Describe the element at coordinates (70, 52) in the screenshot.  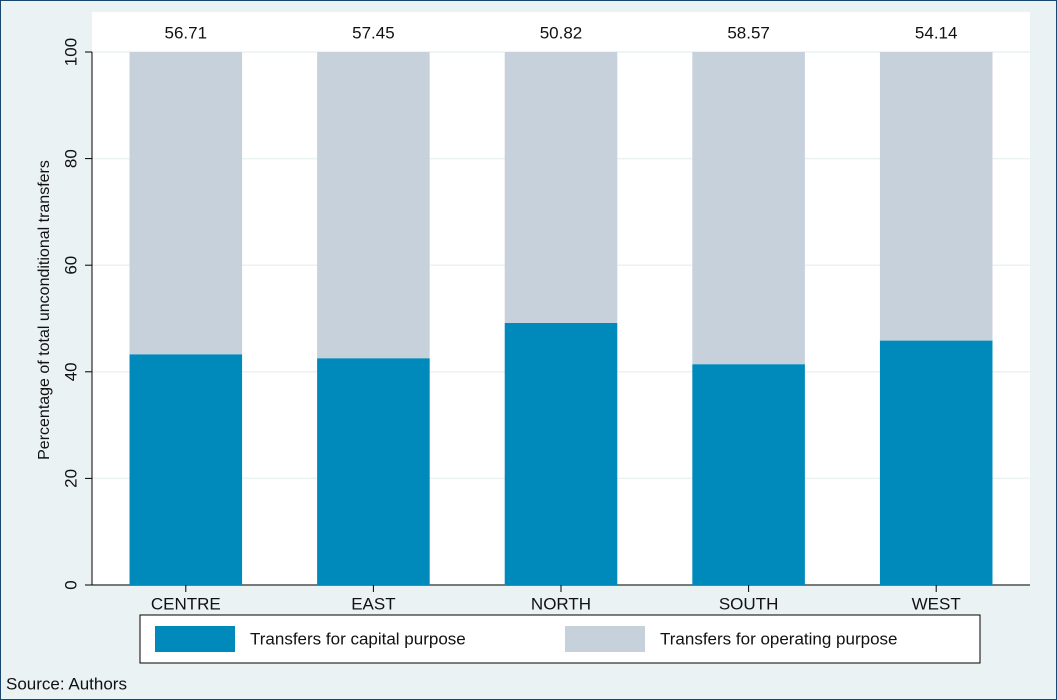
I see `y-tick-label: 100` at that location.